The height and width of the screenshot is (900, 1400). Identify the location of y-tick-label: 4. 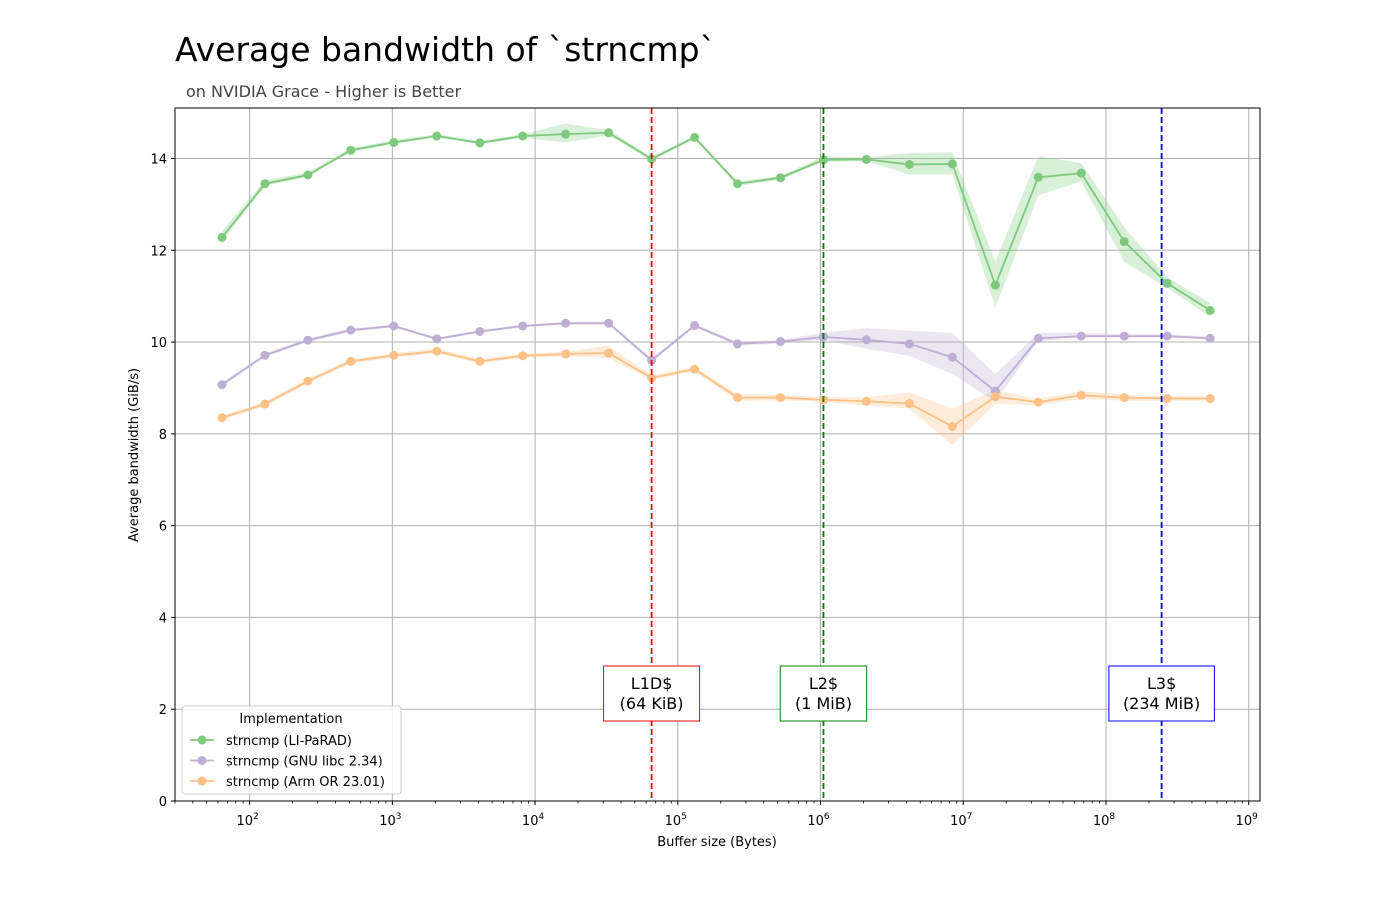
(163, 618).